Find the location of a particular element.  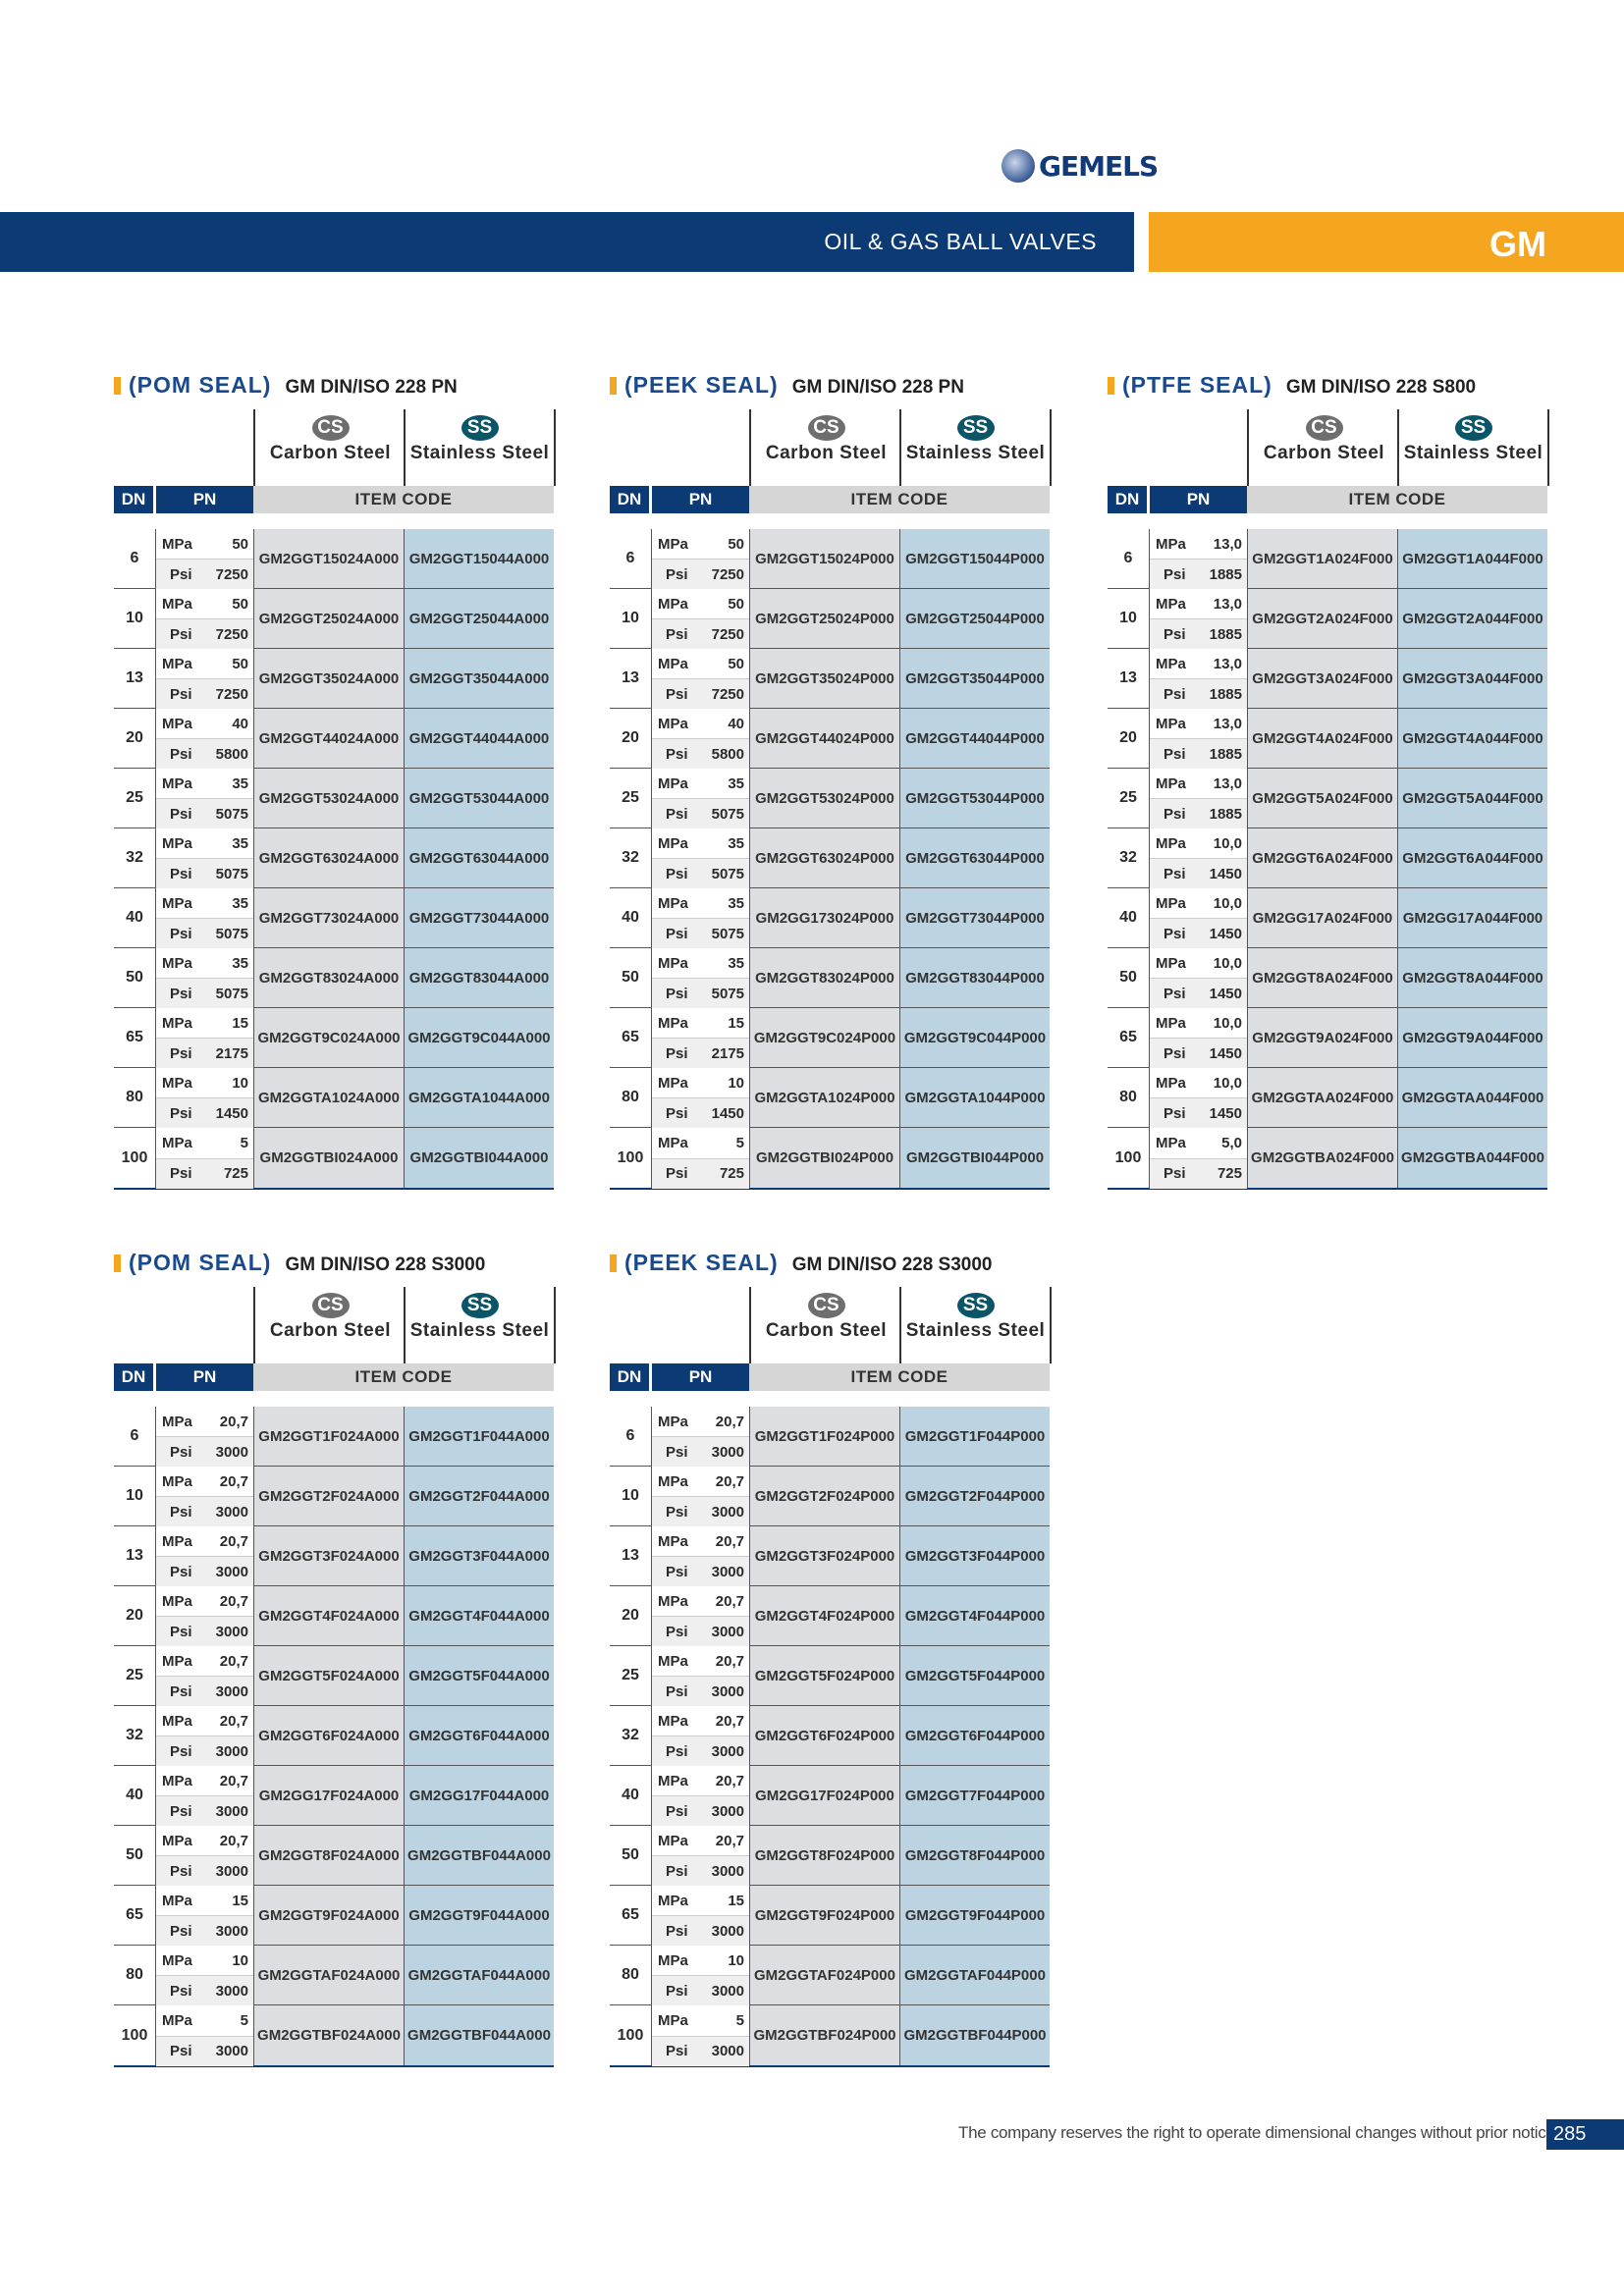

pn-cell: MPa 10,0 Psi 1450 is located at coordinates (1198, 858).